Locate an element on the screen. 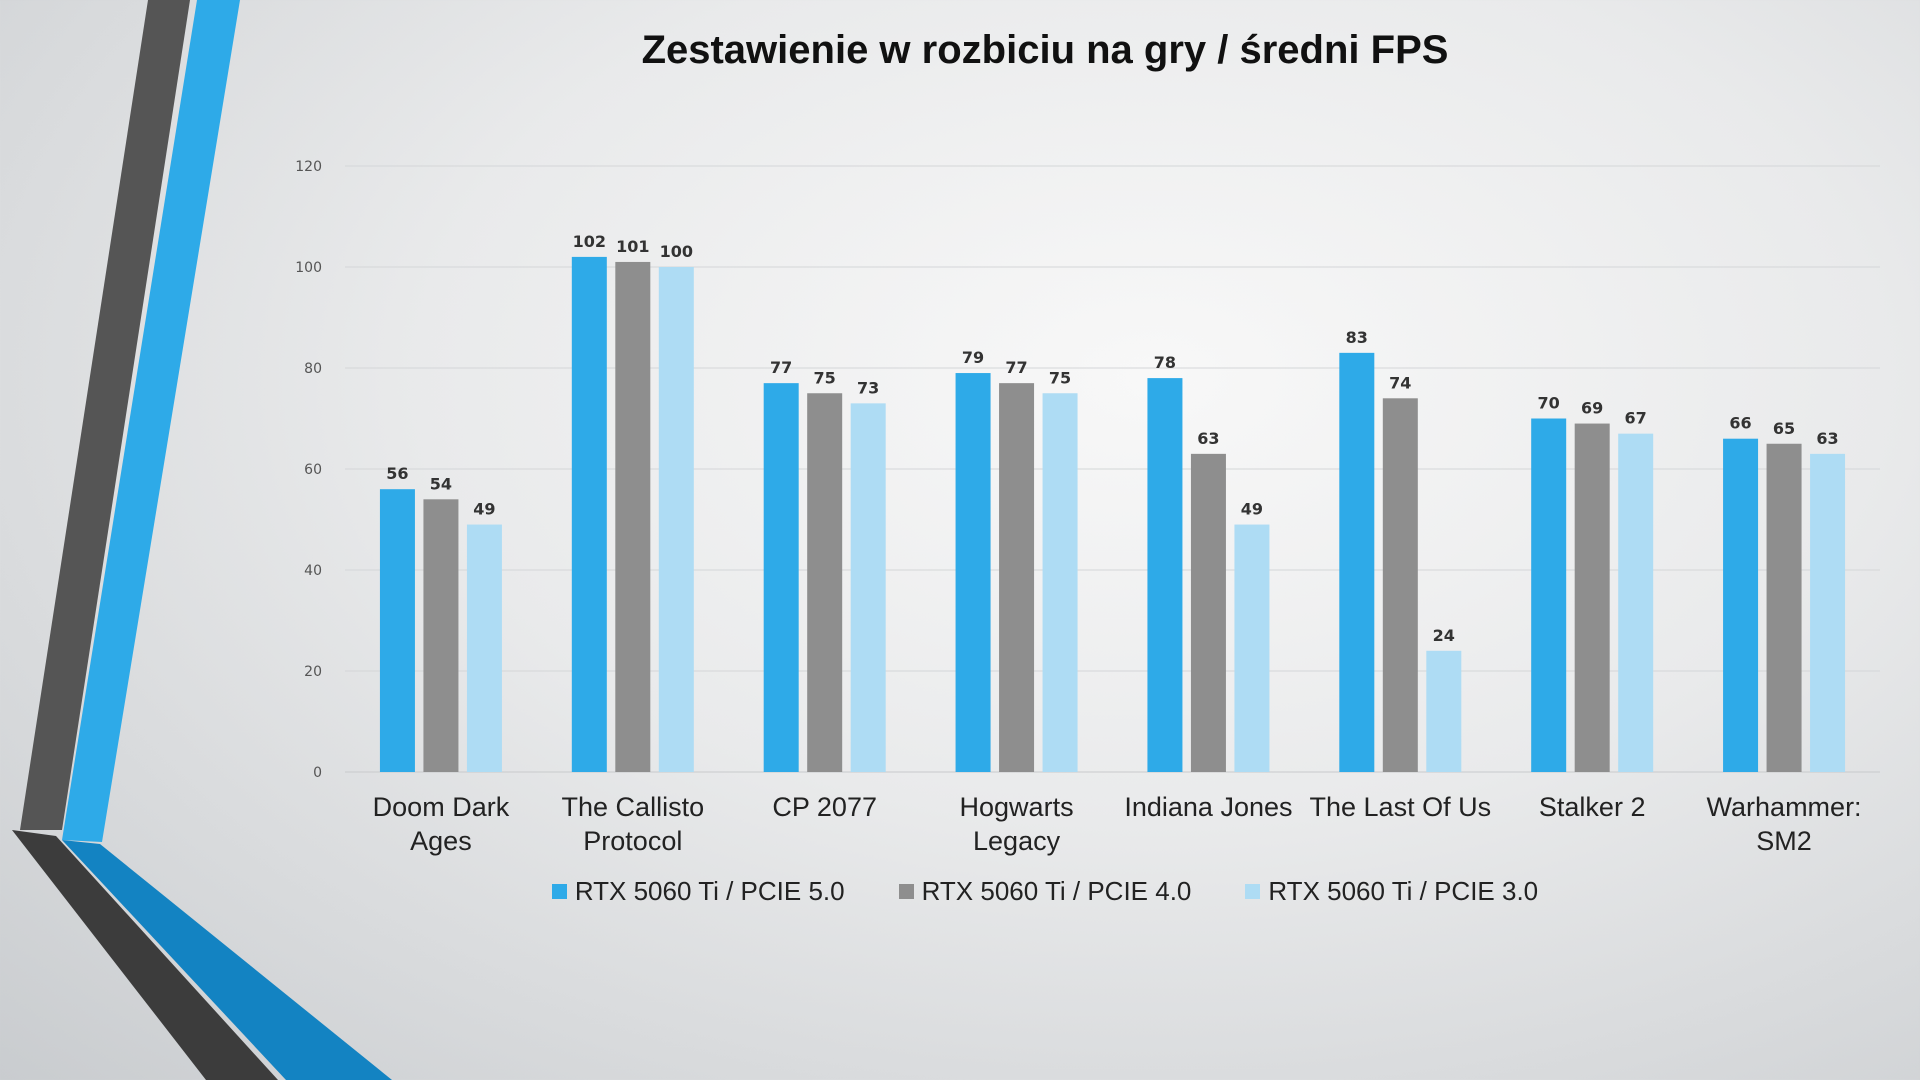 The width and height of the screenshot is (1920, 1080). data-label: 69 is located at coordinates (1592, 408).